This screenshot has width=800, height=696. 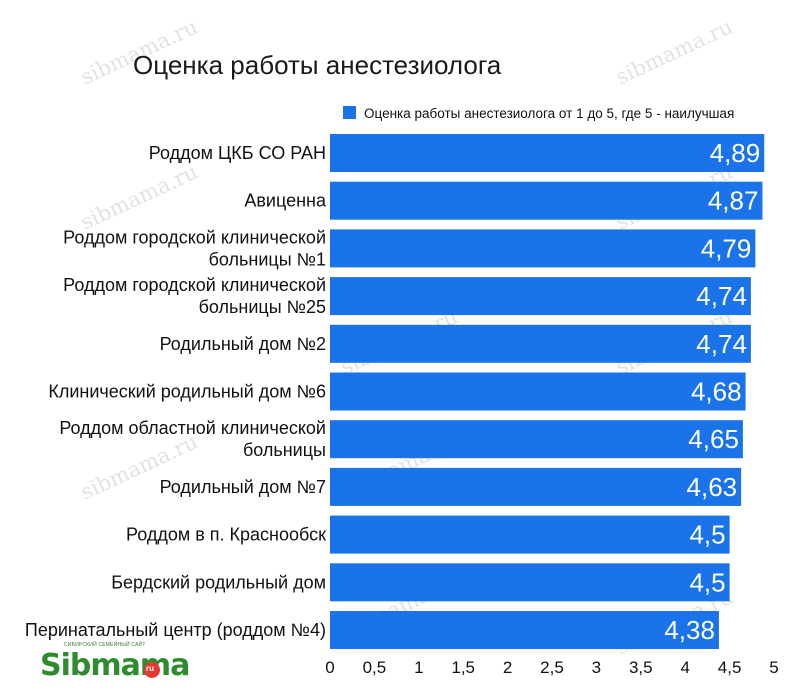 I want to click on logo-tagline: СИБИРСКИЙ СЕМЕЙНЫЙ САЙТ, so click(x=105, y=645).